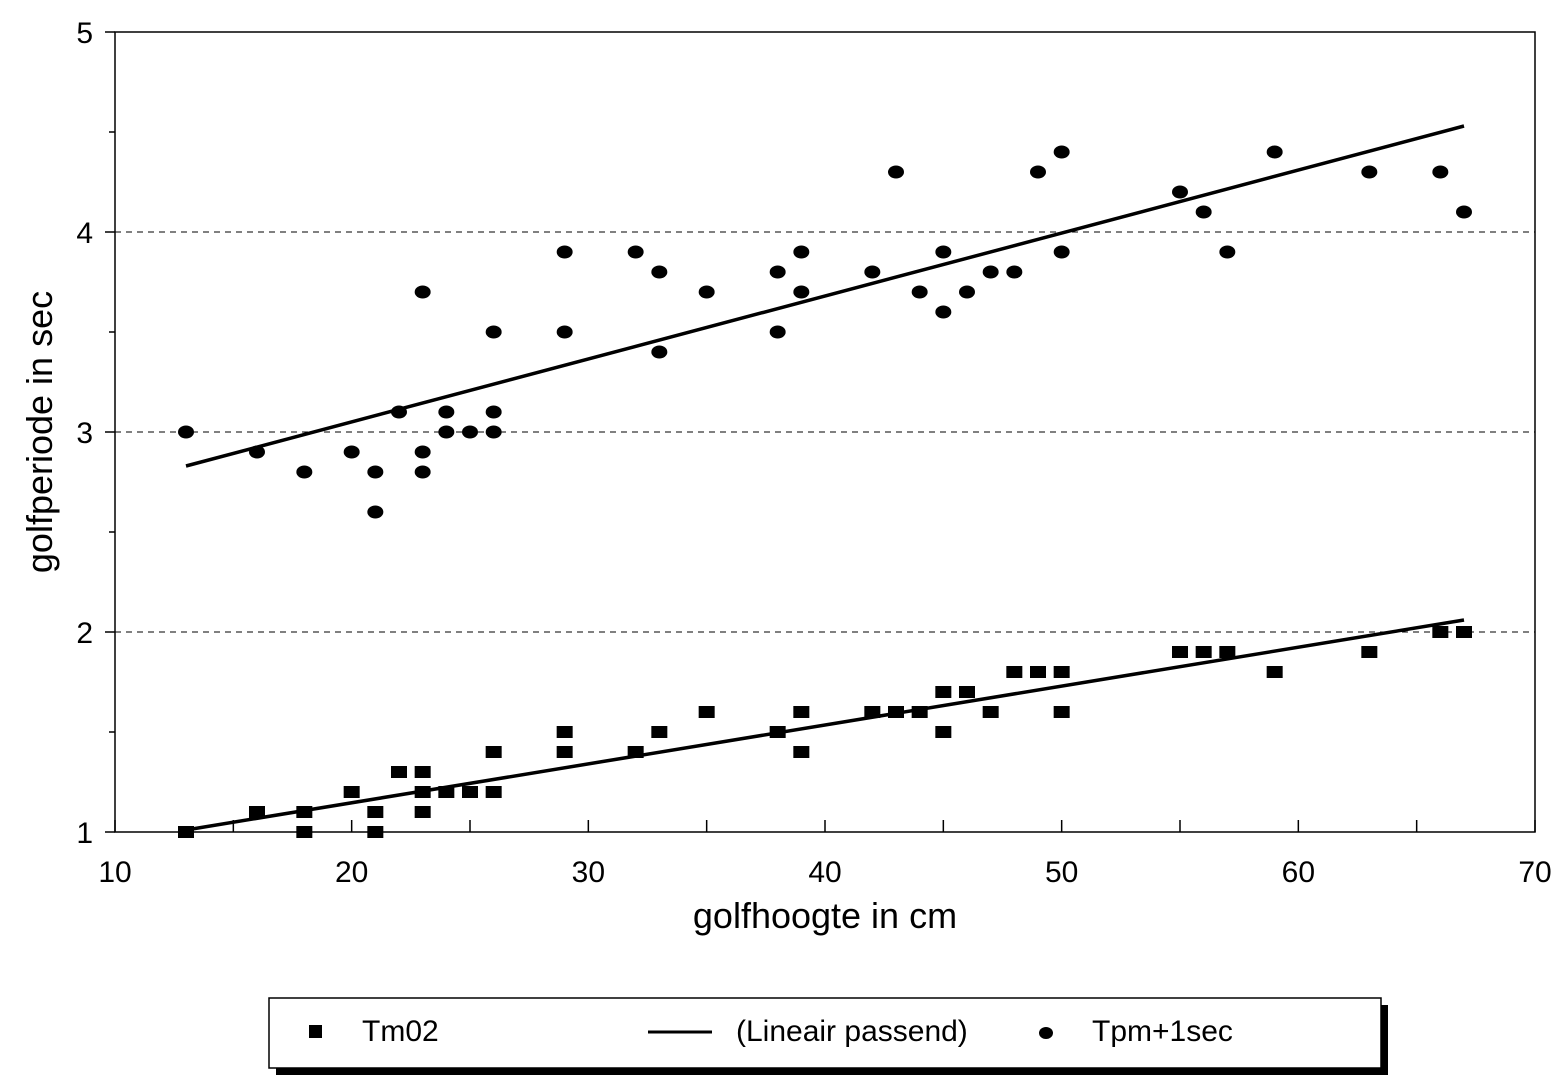 Image resolution: width=1568 pixels, height=1078 pixels. I want to click on legend-circle-marker, so click(1046, 1033).